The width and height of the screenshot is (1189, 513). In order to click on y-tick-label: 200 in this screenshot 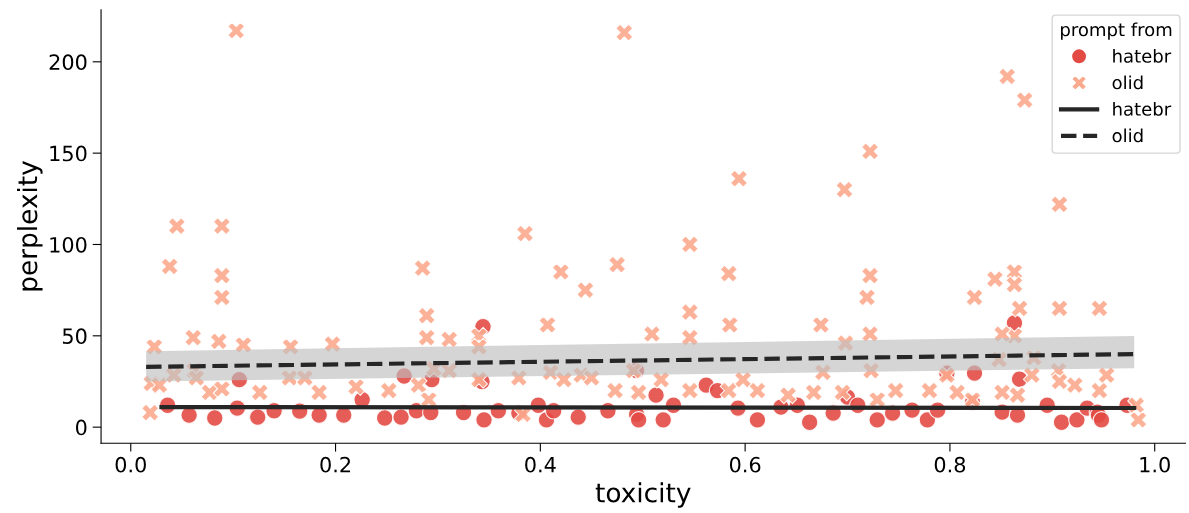, I will do `click(68, 62)`.